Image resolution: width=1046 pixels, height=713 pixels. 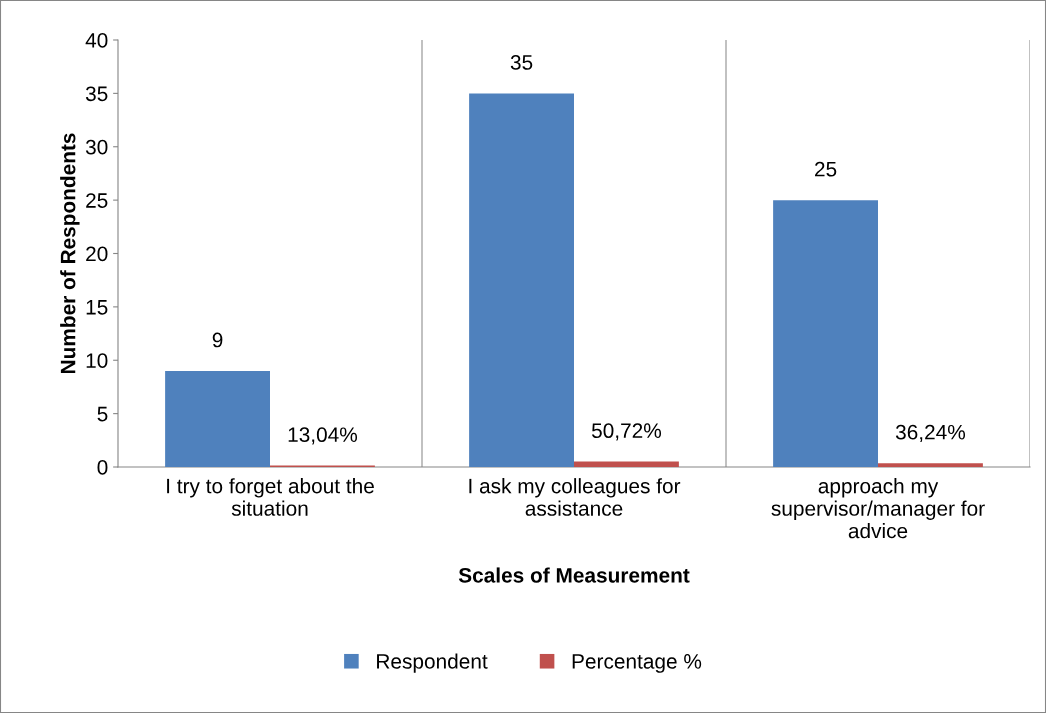 What do you see at coordinates (96, 40) in the screenshot?
I see `y-tick-label: 40` at bounding box center [96, 40].